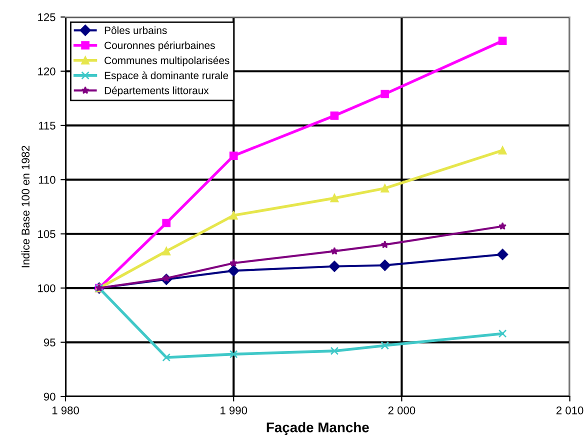 This screenshot has width=585, height=448. What do you see at coordinates (234, 410) in the screenshot?
I see `x-tick-label: 1 990` at bounding box center [234, 410].